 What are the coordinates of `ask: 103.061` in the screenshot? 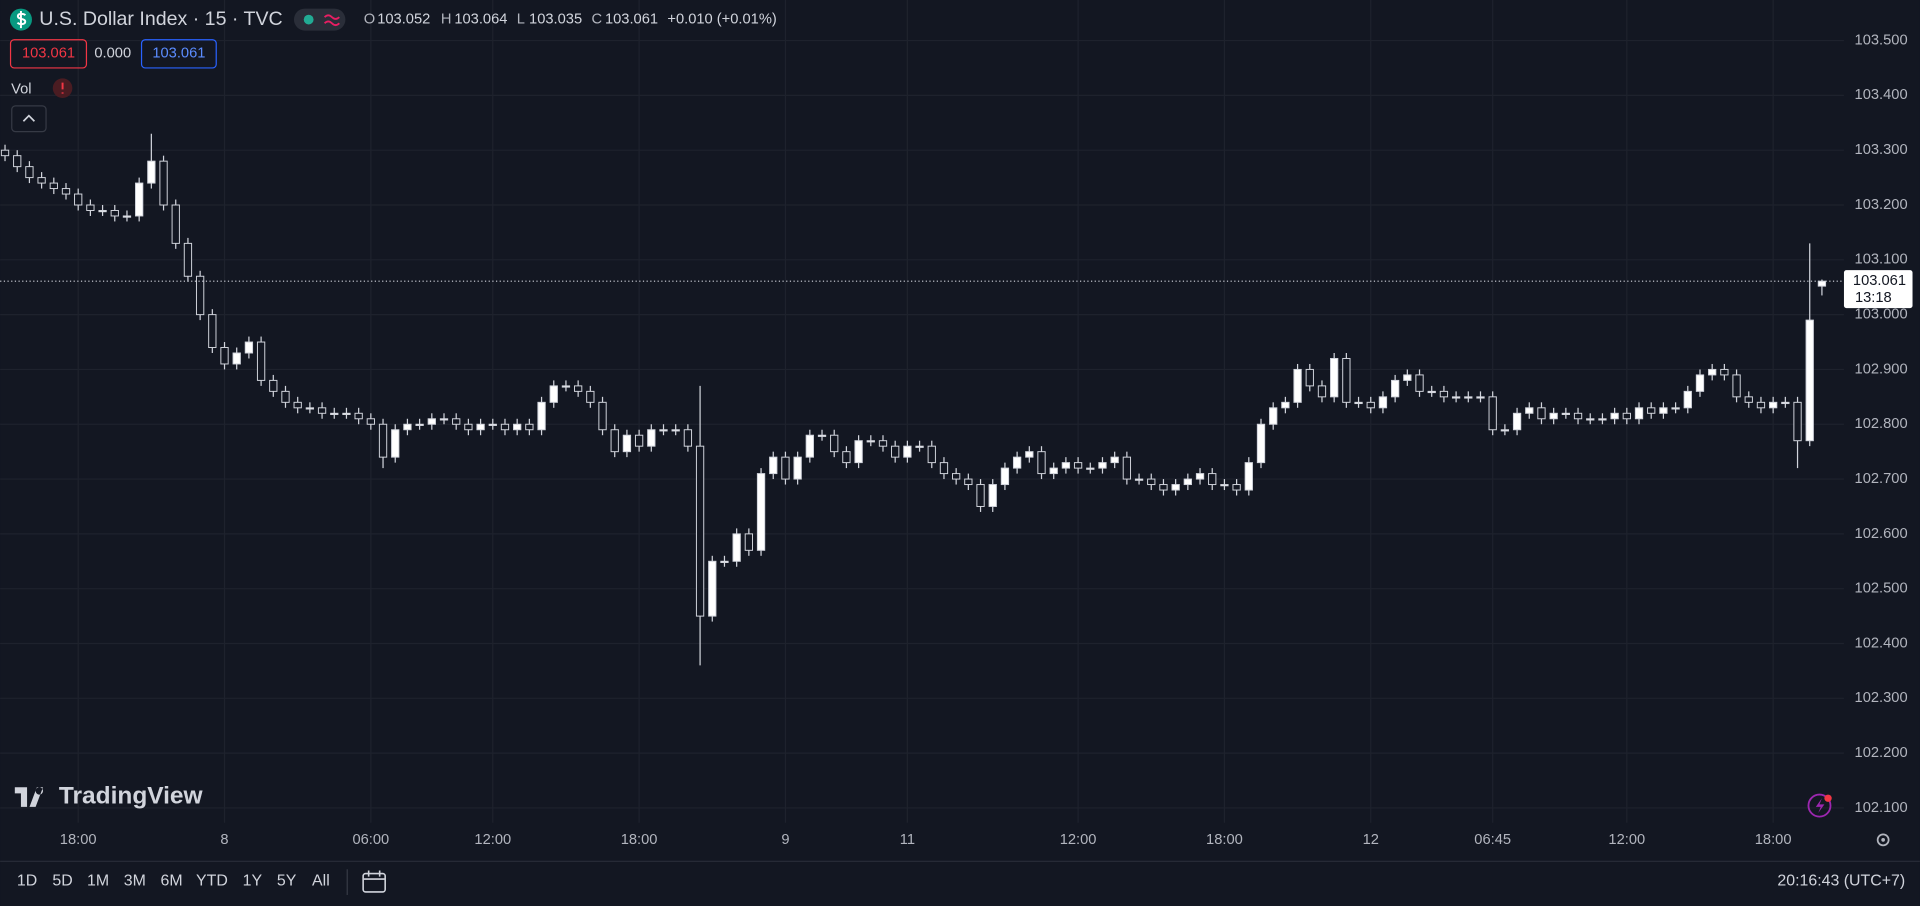 It's located at (178, 54).